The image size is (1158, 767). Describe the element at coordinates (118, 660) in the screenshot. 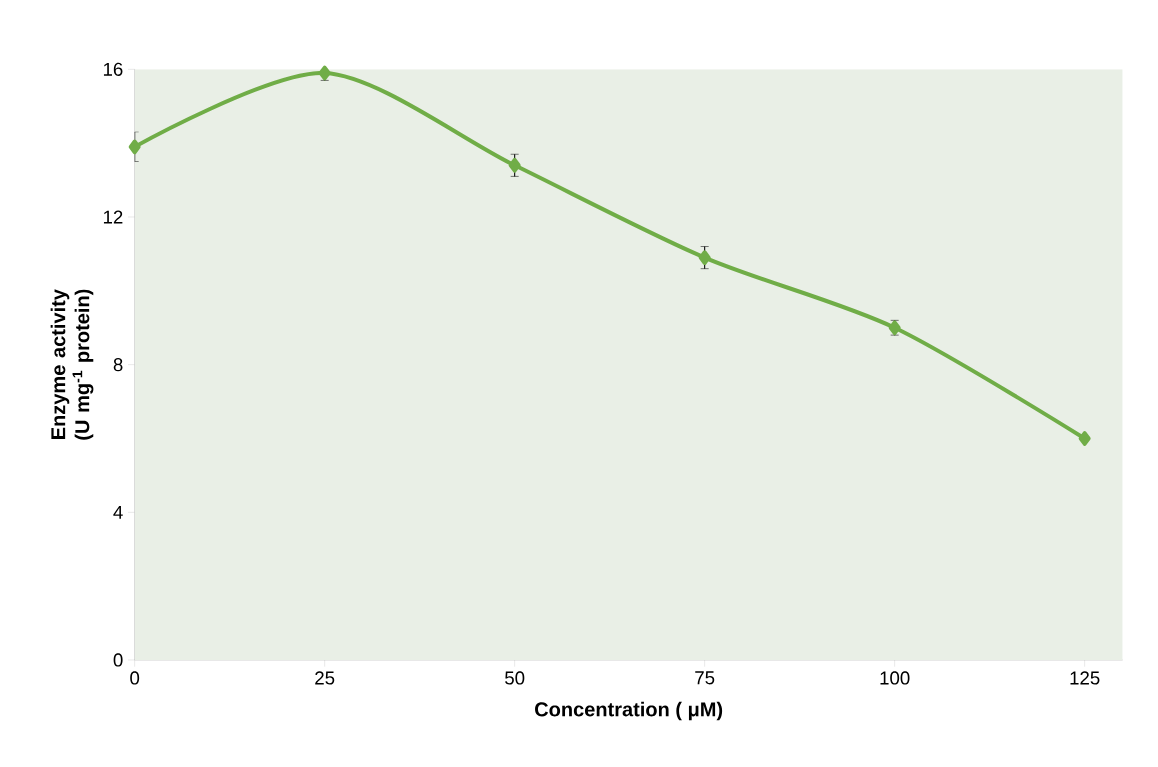

I see `y-tick-label: 0` at that location.